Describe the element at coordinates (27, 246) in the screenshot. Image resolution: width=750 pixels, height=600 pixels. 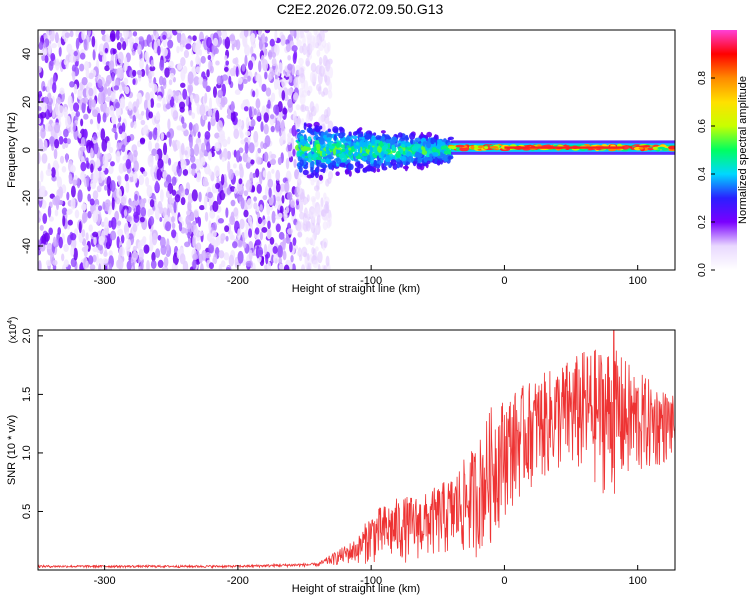
I see `spectrogram-y-tick-label: -40` at that location.